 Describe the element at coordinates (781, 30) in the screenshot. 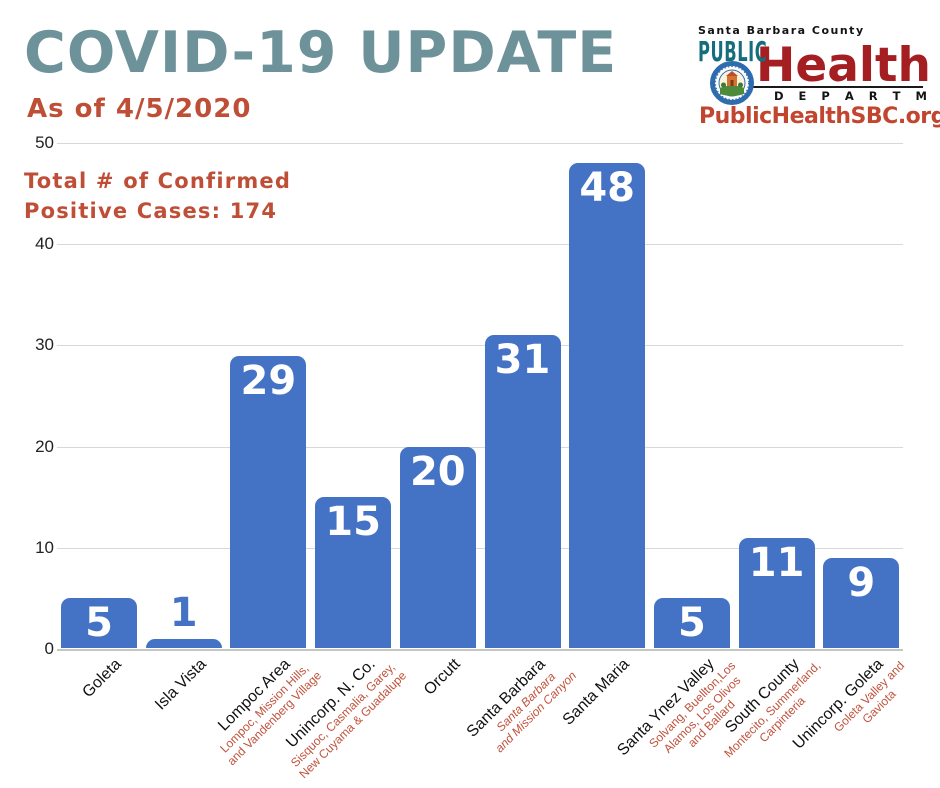

I see `logo-county-text: Santa Barbara County` at that location.